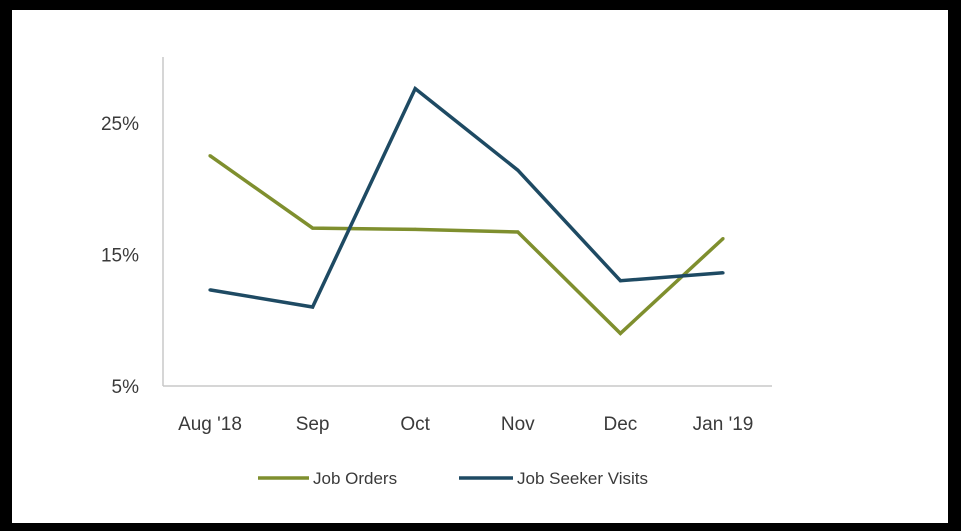 This screenshot has height=531, width=961. Describe the element at coordinates (210, 424) in the screenshot. I see `x-tick-label: Aug '18` at that location.